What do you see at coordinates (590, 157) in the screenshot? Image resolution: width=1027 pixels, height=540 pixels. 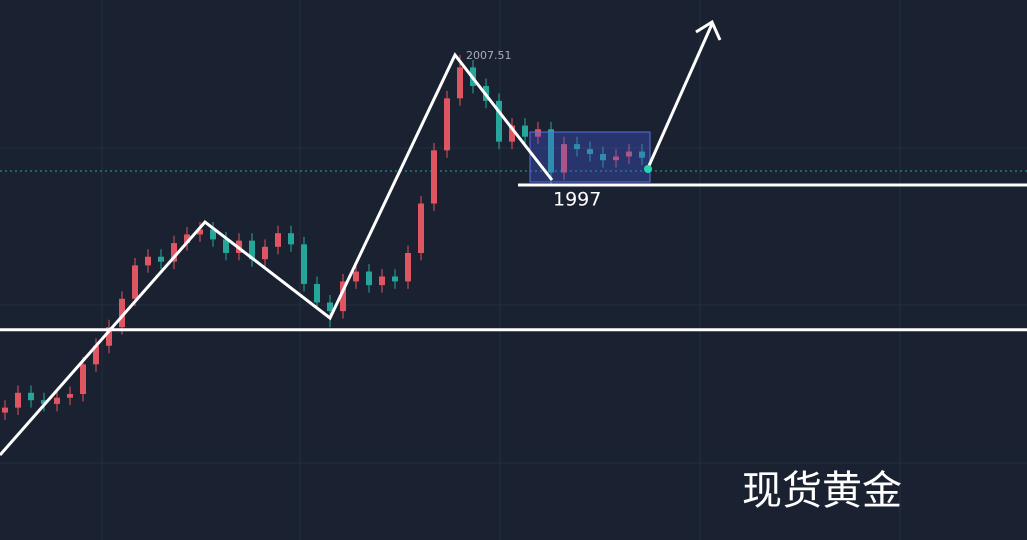 I see `range-box` at bounding box center [590, 157].